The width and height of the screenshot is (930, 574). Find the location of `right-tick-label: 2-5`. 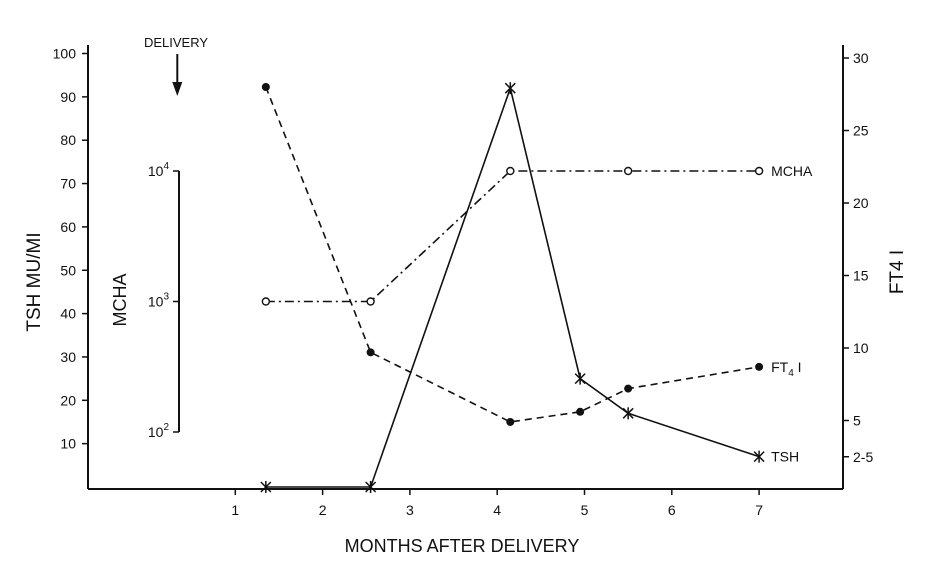

right-tick-label: 2-5 is located at coordinates (863, 457).